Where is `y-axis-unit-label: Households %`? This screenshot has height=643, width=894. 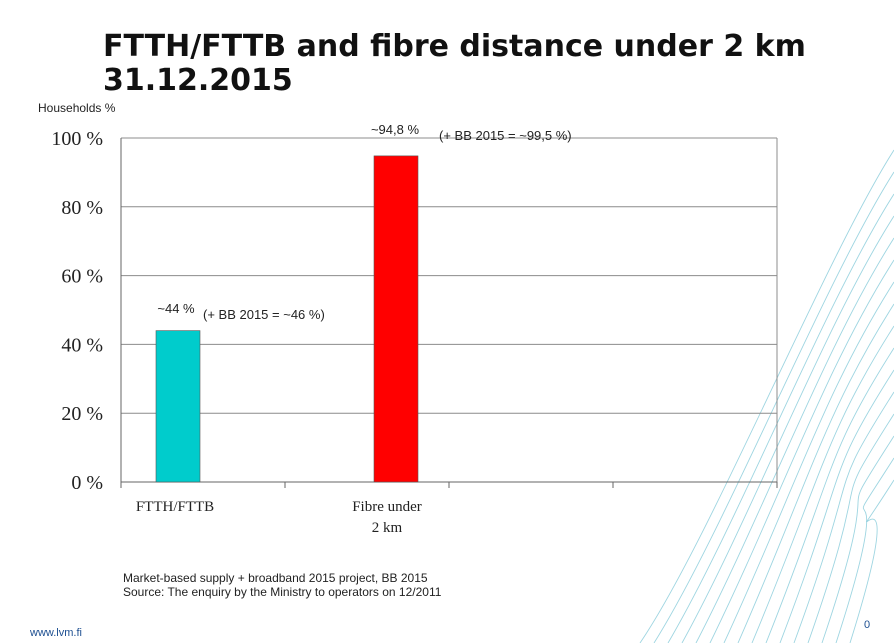
y-axis-unit-label: Households % is located at coordinates (77, 108).